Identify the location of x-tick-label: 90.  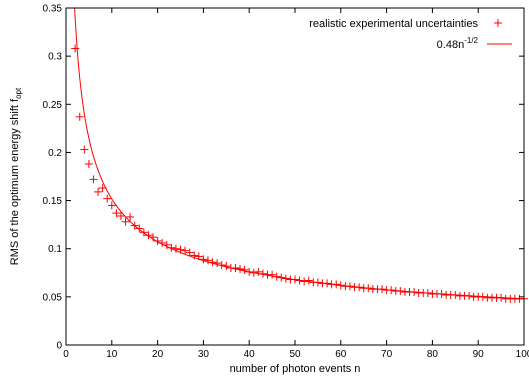
(479, 354).